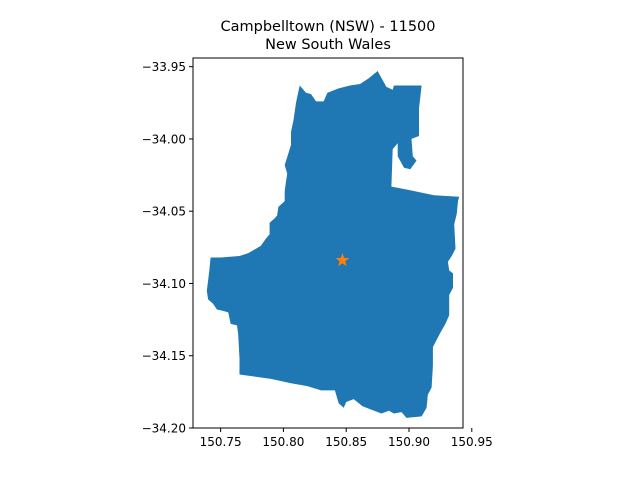 The height and width of the screenshot is (480, 640). What do you see at coordinates (346, 442) in the screenshot?
I see `x-tick-label: 150.85` at bounding box center [346, 442].